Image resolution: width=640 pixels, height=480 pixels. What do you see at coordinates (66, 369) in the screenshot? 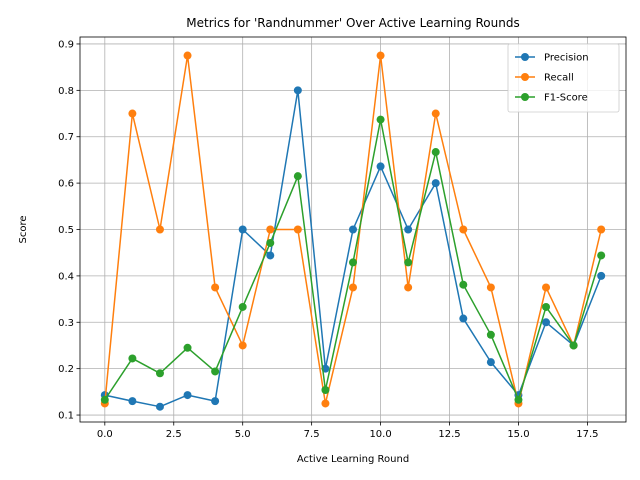
I see `y-tick-label: 0.2` at bounding box center [66, 369].